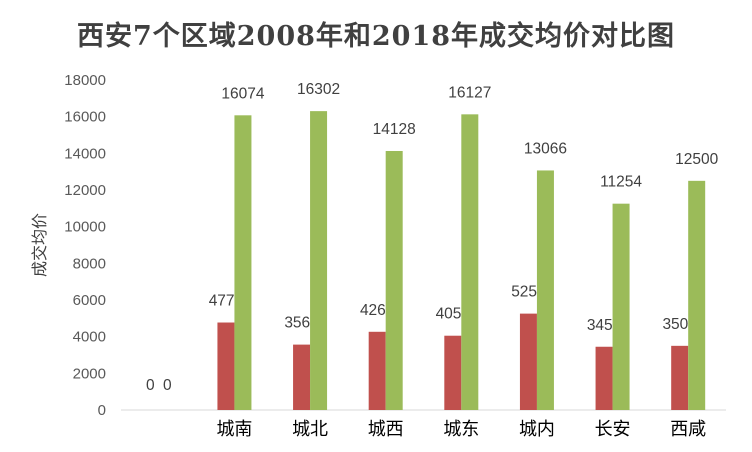 The image size is (752, 452). What do you see at coordinates (461, 429) in the screenshot?
I see `x-tick-label: 城东` at bounding box center [461, 429].